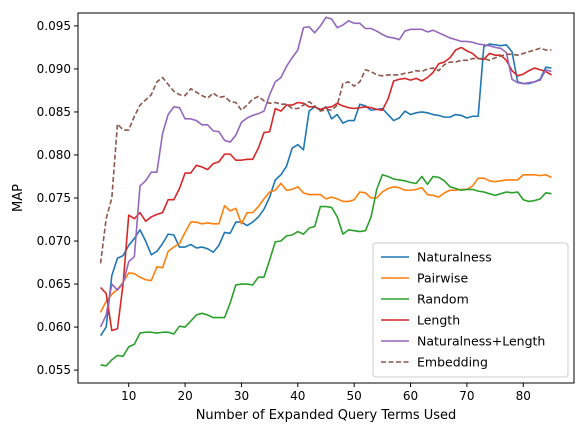 This screenshot has height=440, width=588. What do you see at coordinates (18, 198) in the screenshot?
I see `y-axis-label: MAP` at bounding box center [18, 198].